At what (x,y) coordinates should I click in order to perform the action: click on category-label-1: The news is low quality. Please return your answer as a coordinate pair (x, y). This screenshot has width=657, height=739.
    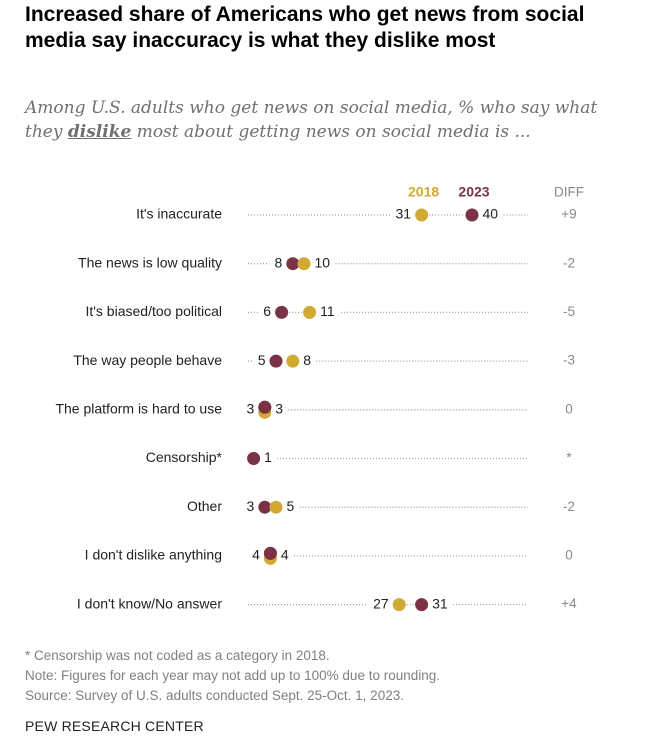
    Looking at the image, I should click on (150, 262).